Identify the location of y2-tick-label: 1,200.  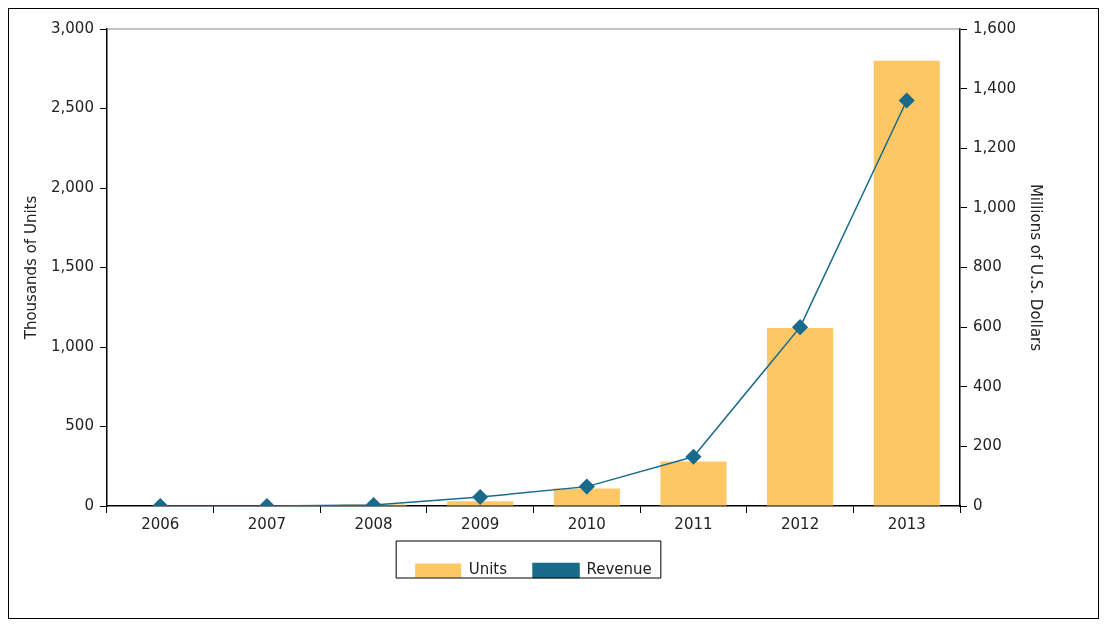
(995, 147).